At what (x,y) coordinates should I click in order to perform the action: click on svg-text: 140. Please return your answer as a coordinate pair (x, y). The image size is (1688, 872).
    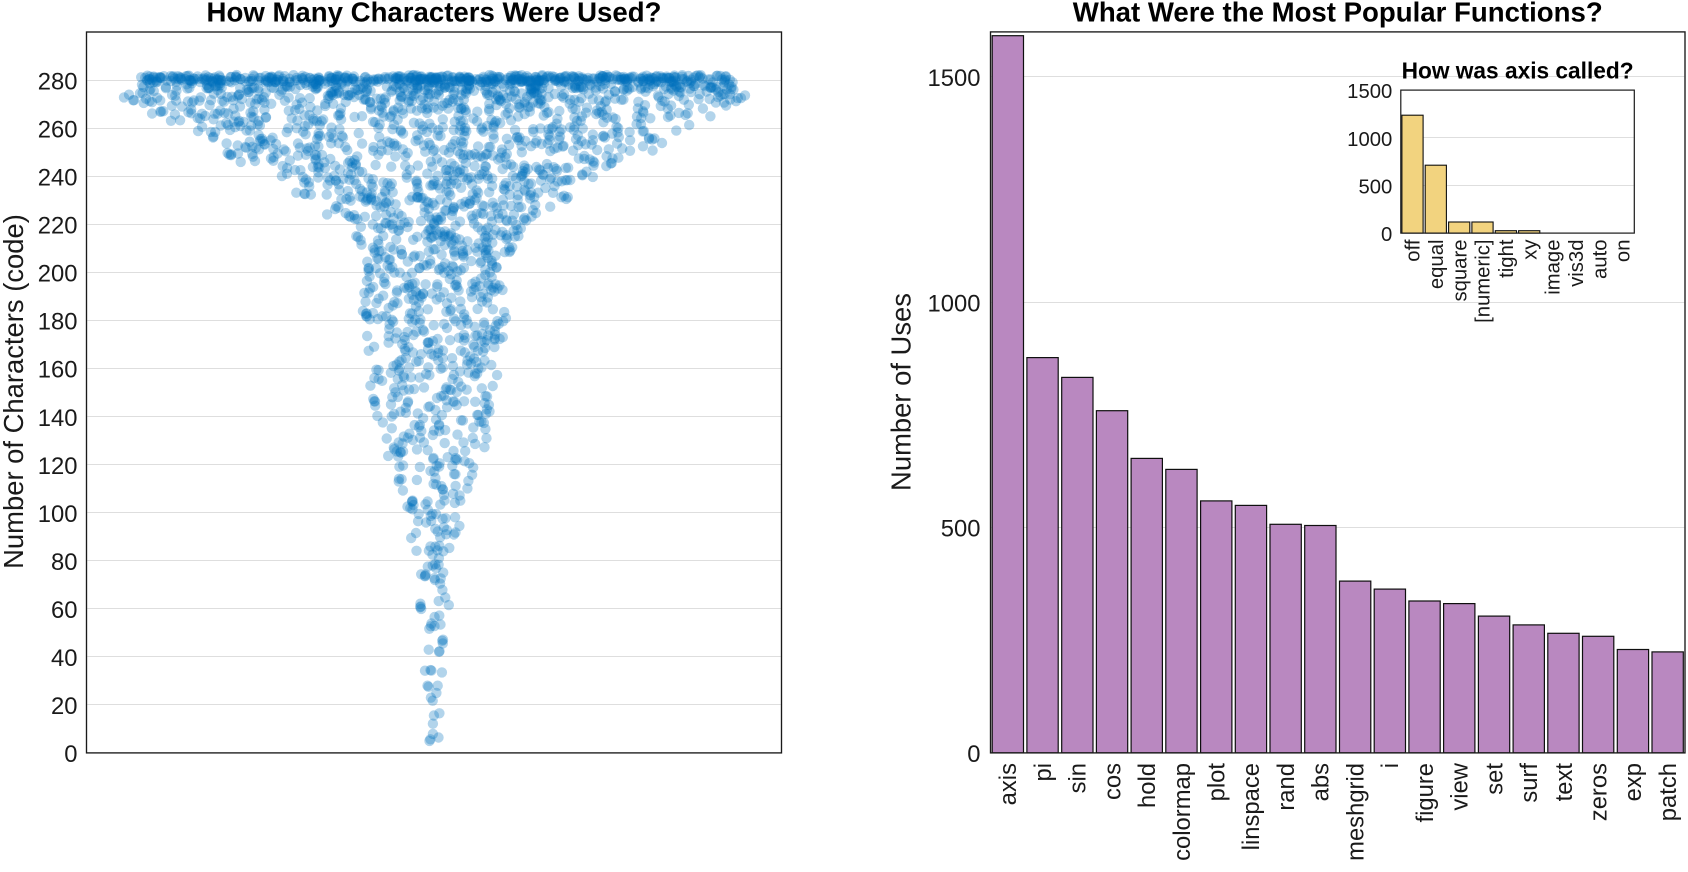
    Looking at the image, I should click on (58, 418).